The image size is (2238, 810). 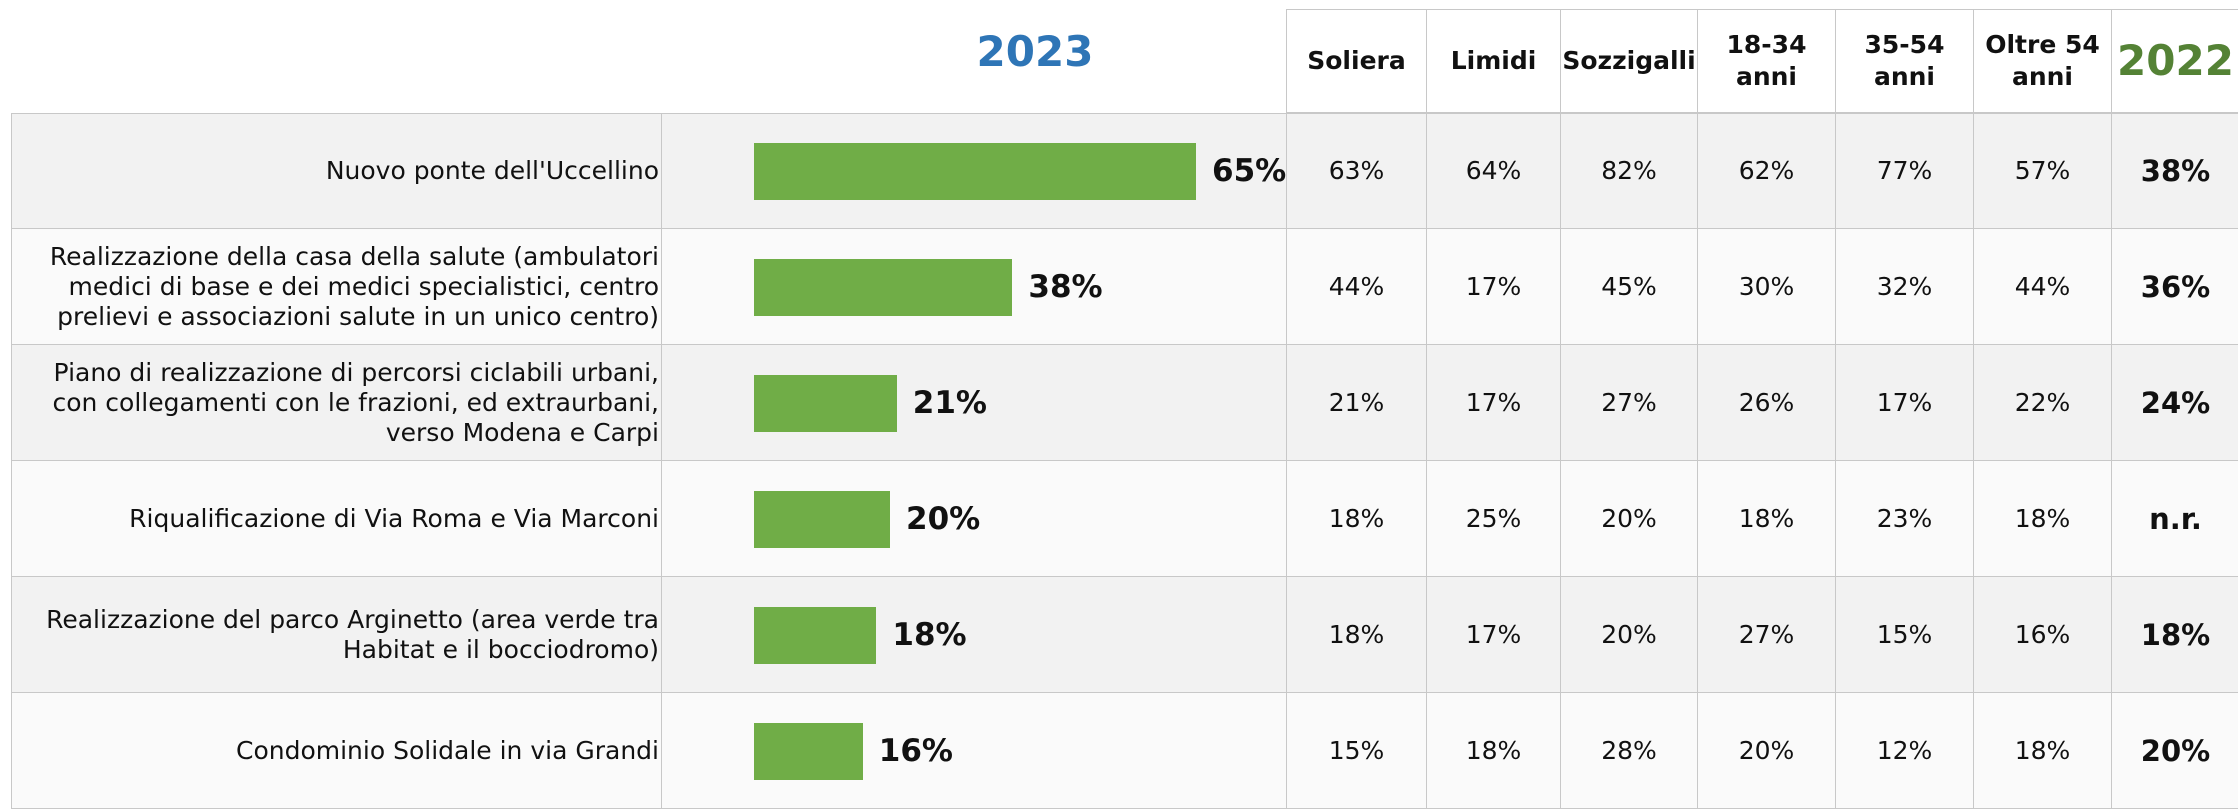 What do you see at coordinates (1628, 61) in the screenshot?
I see `column-header: Sozzigalli` at bounding box center [1628, 61].